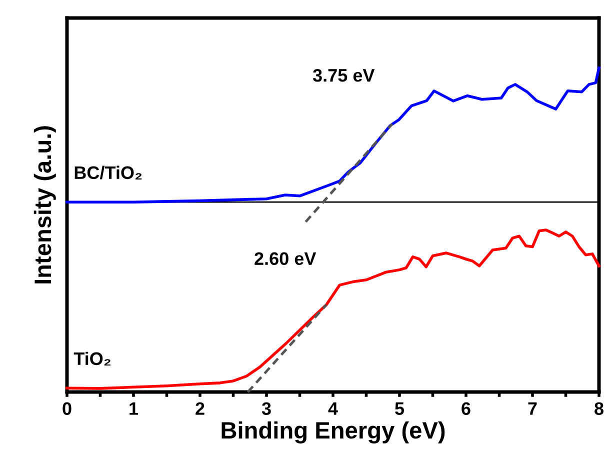  Describe the element at coordinates (333, 408) in the screenshot. I see `x-tick-label: 4` at that location.